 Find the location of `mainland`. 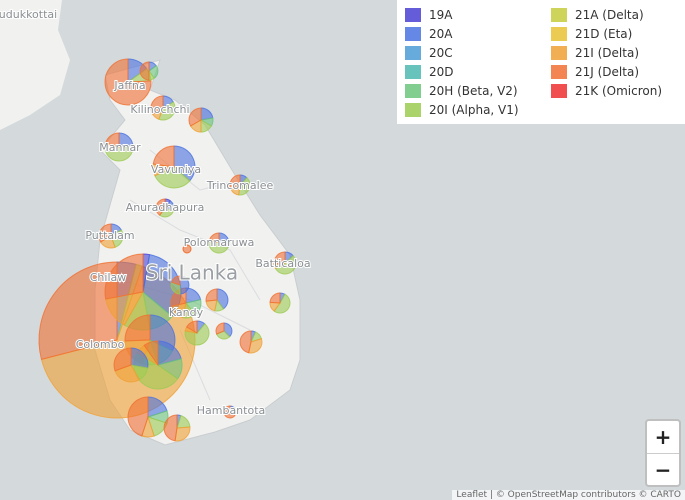

mainland is located at coordinates (35, 65).